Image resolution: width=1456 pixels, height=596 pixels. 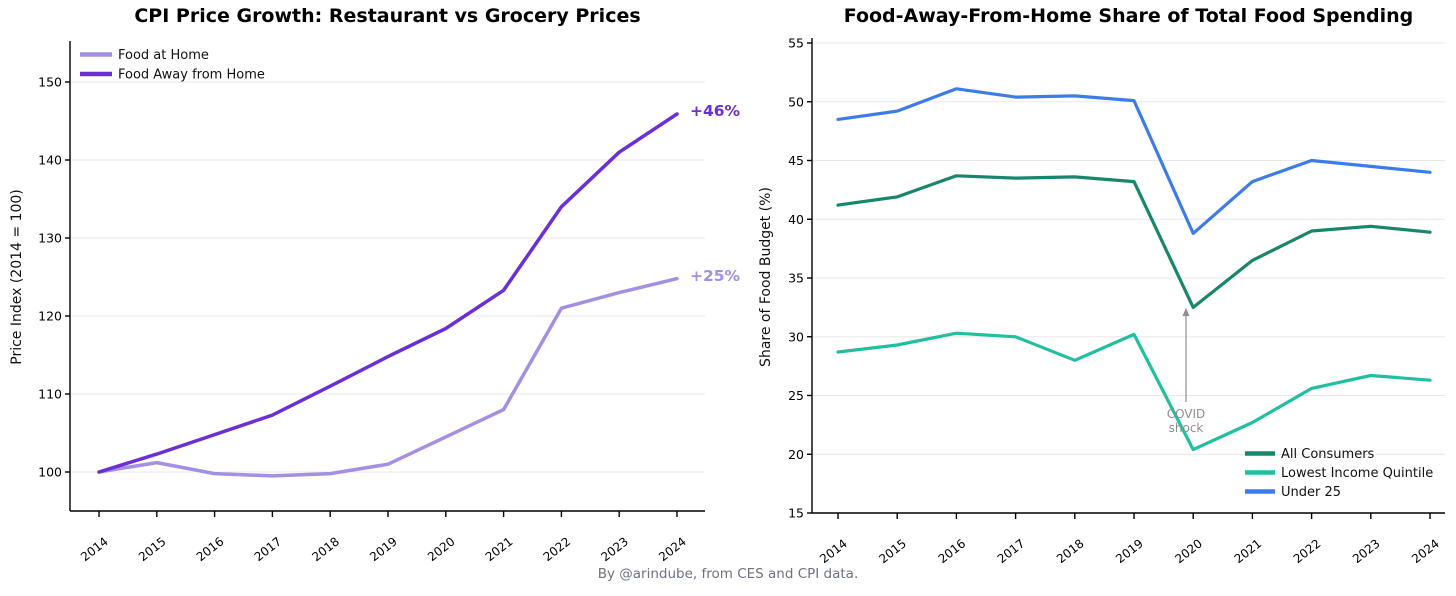 What do you see at coordinates (50, 160) in the screenshot?
I see `y-tick-label: 140` at bounding box center [50, 160].